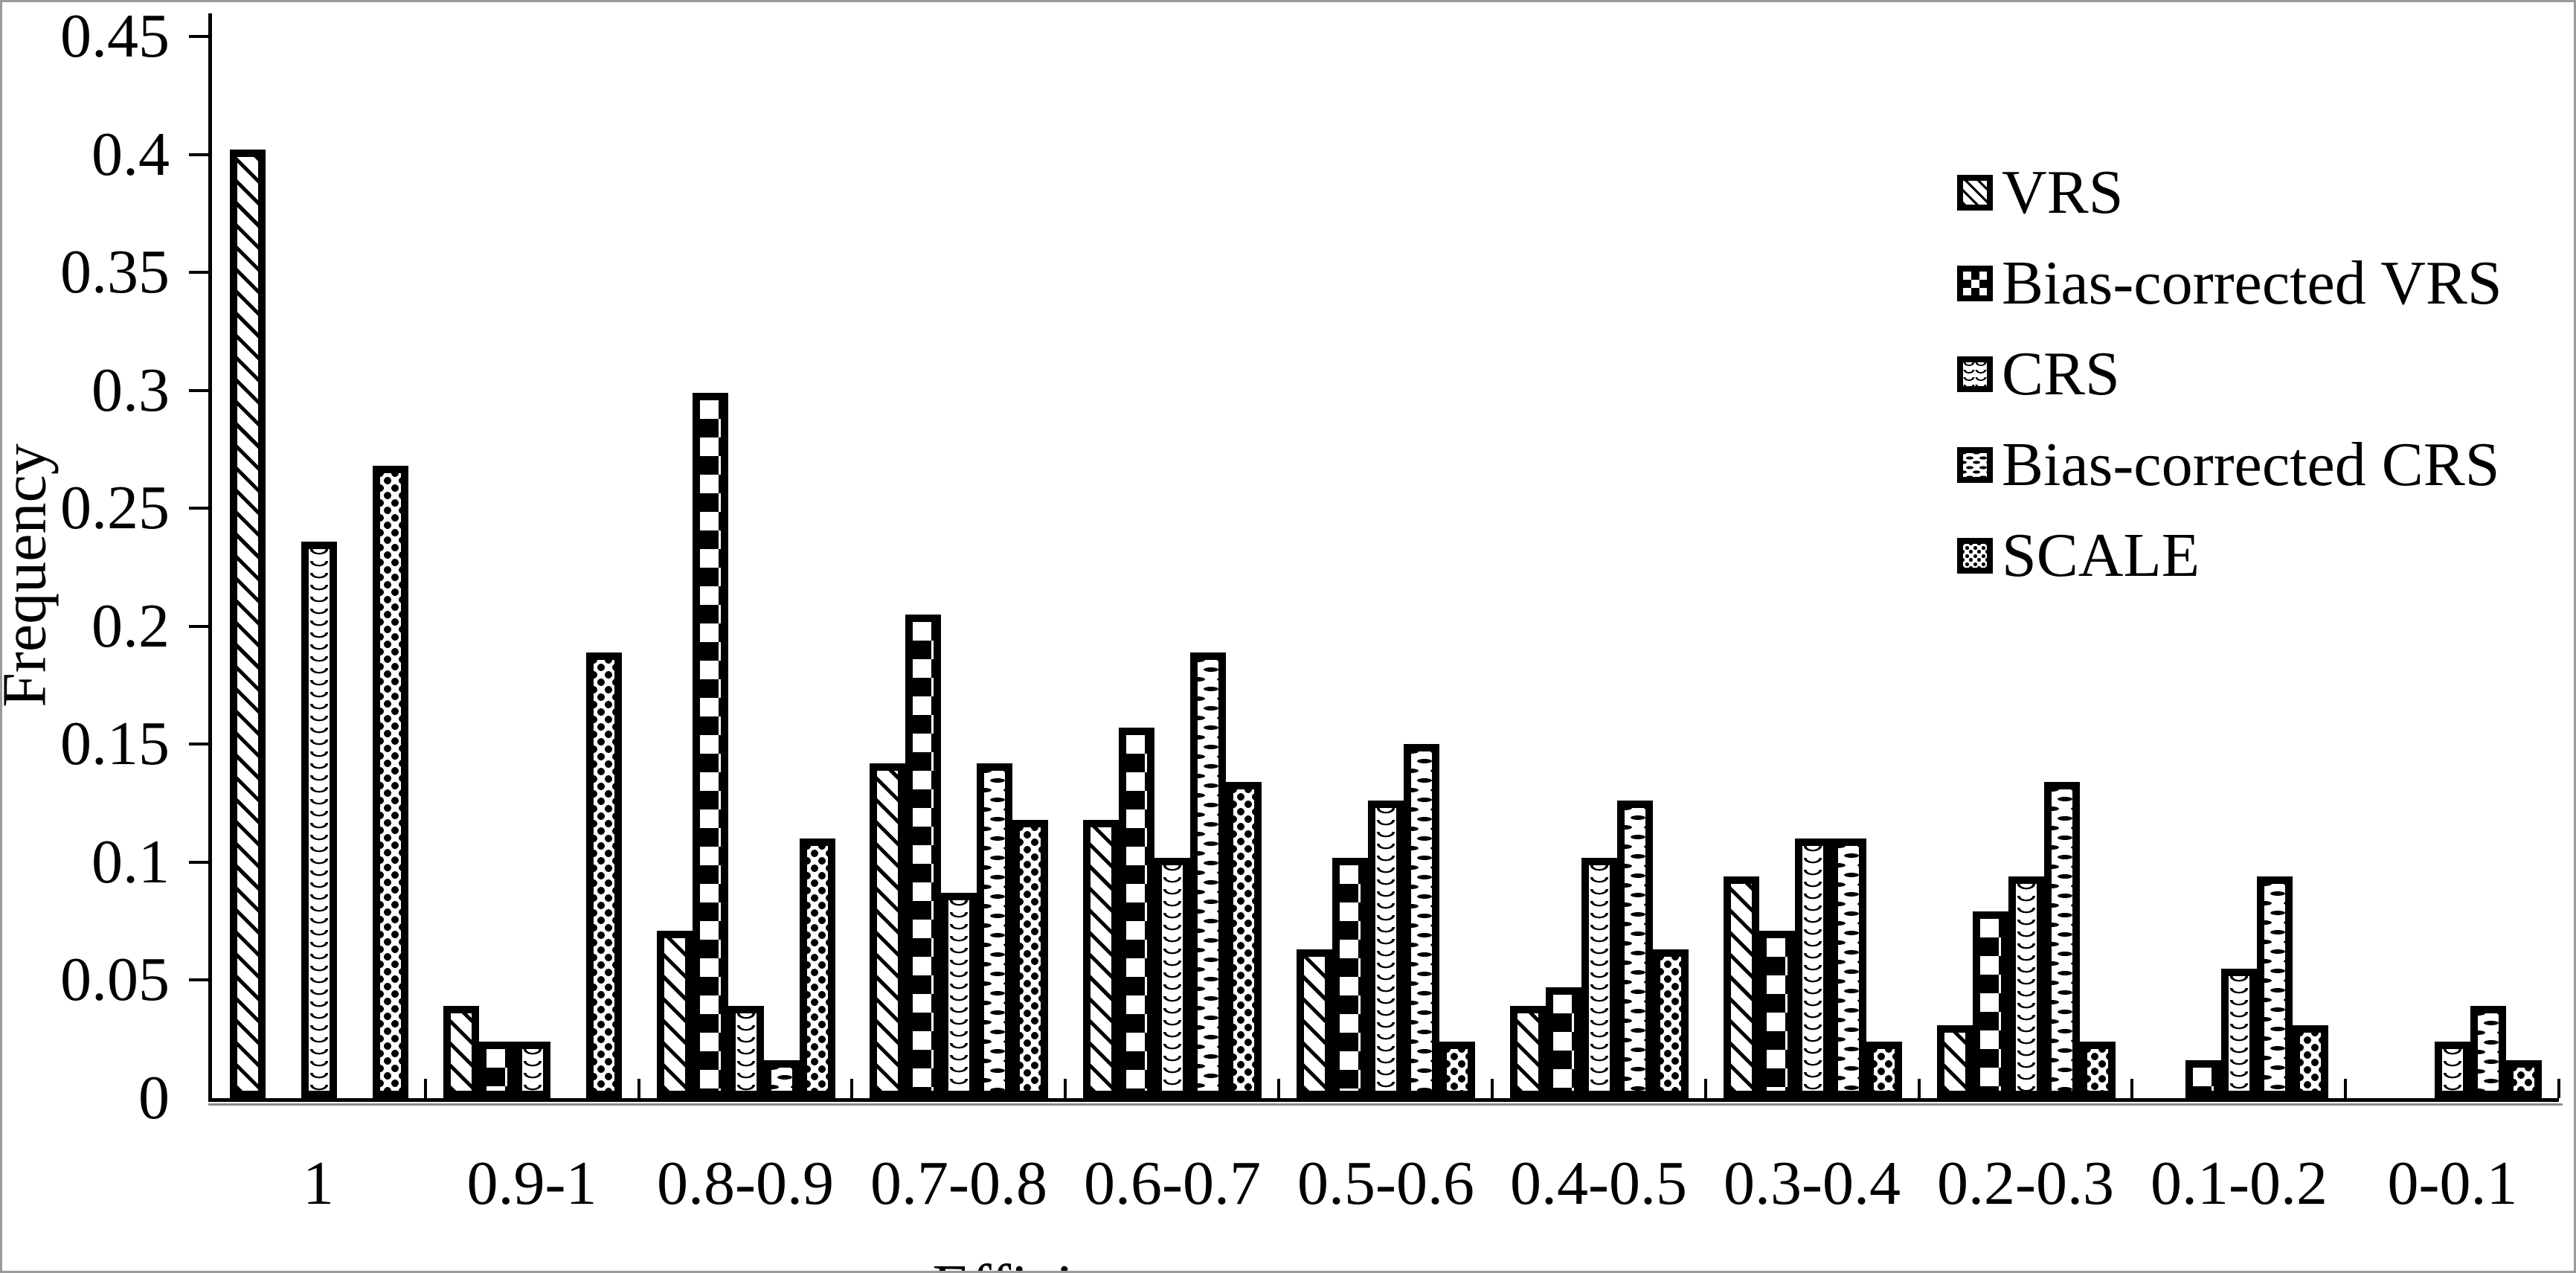 This screenshot has width=2576, height=1273. Describe the element at coordinates (1975, 465) in the screenshot. I see `bccrs-pattern-swatch-icon` at that location.